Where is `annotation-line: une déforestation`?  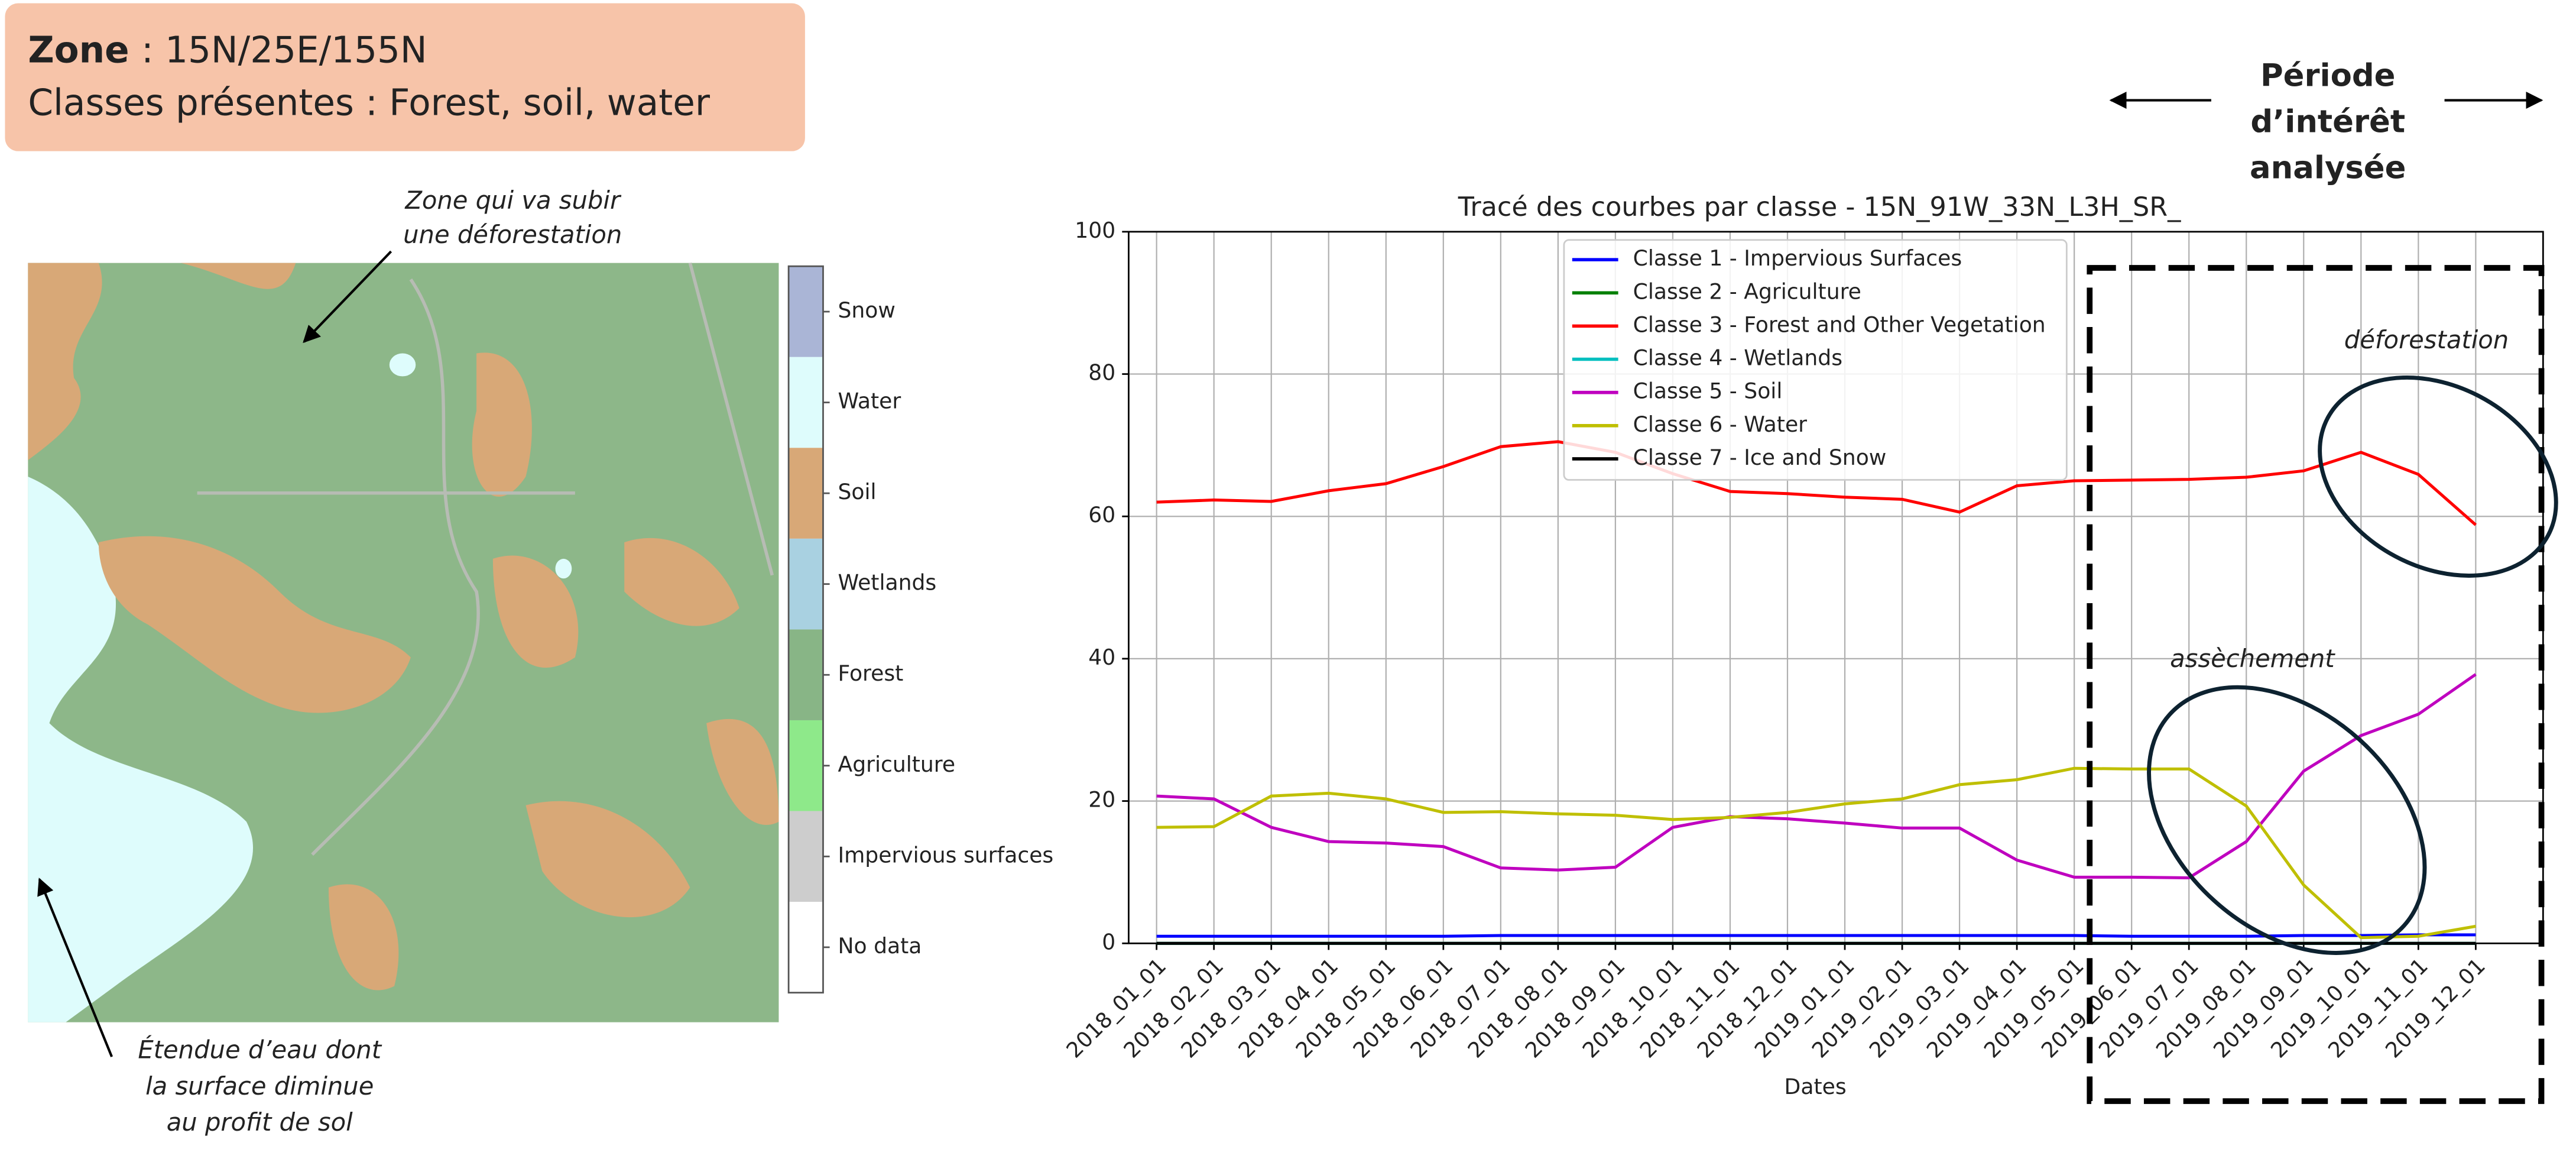
annotation-line: une déforestation is located at coordinates (512, 234).